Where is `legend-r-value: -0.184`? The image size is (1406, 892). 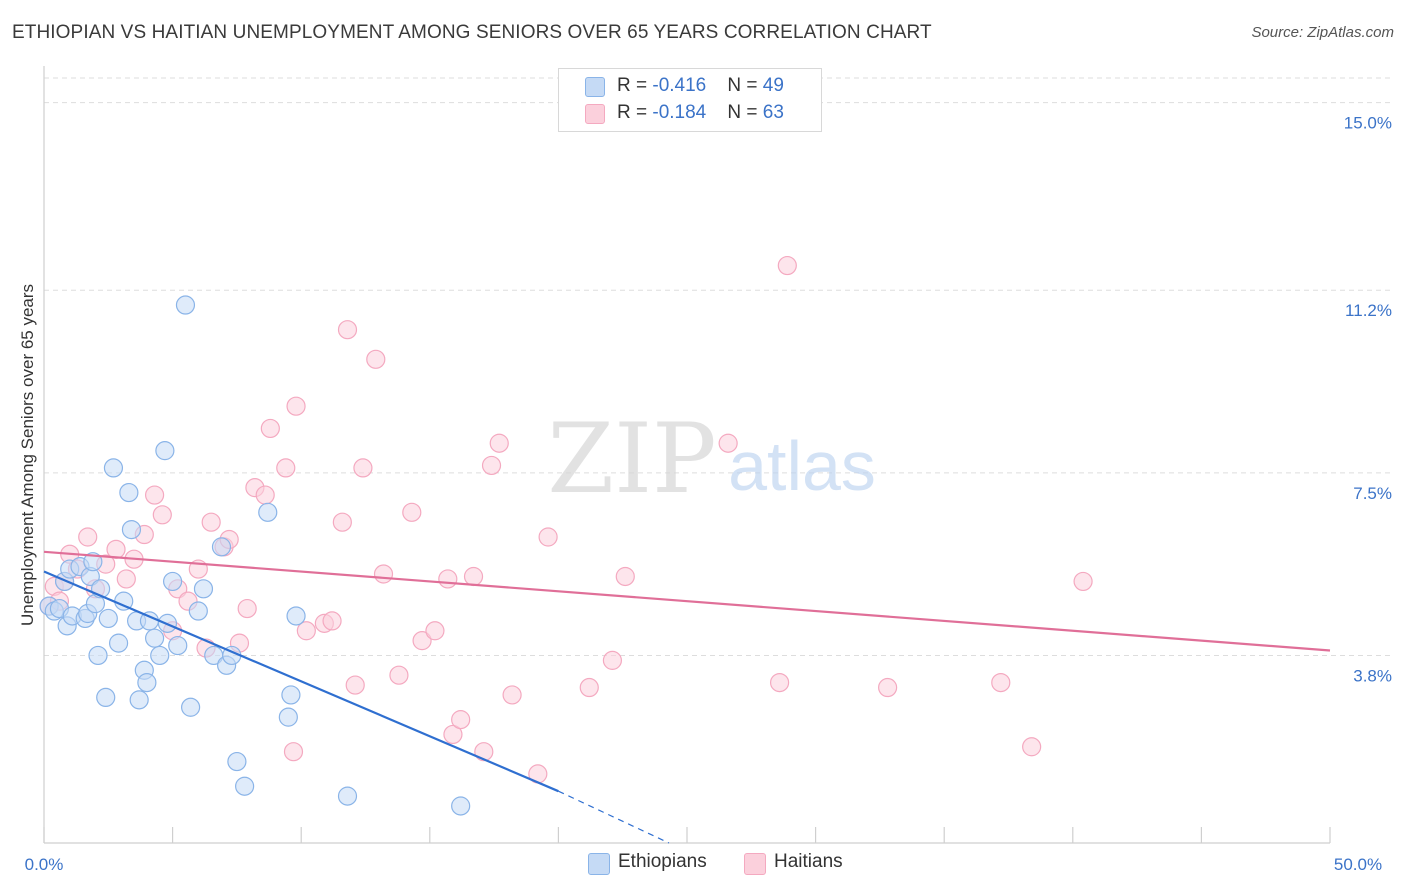
legend-r-value: -0.184 is located at coordinates (679, 112).